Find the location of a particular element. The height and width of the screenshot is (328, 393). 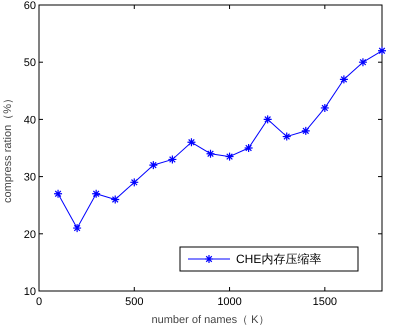

x-axis-title: number of names（ K） is located at coordinates (211, 320).